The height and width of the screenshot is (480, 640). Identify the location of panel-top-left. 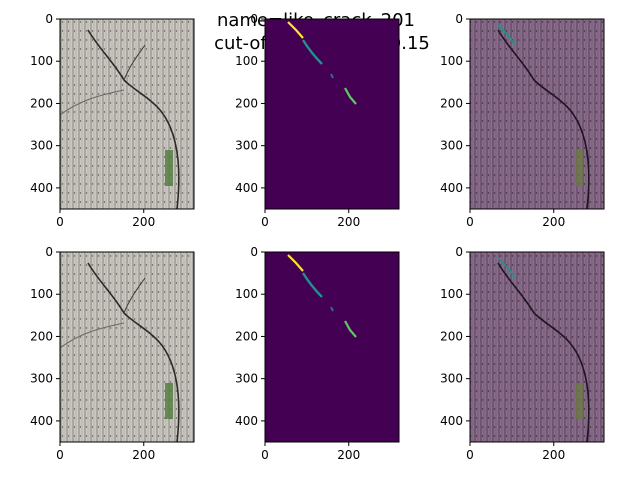
(127, 114).